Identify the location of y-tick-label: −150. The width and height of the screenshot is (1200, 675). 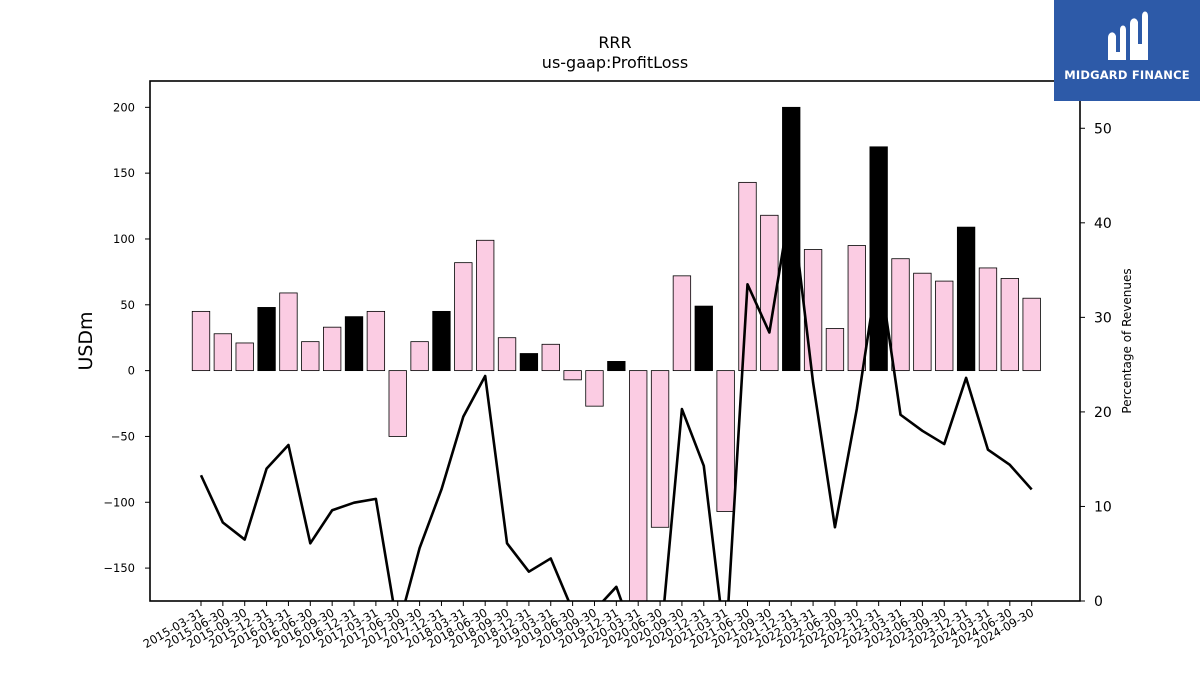
(119, 568).